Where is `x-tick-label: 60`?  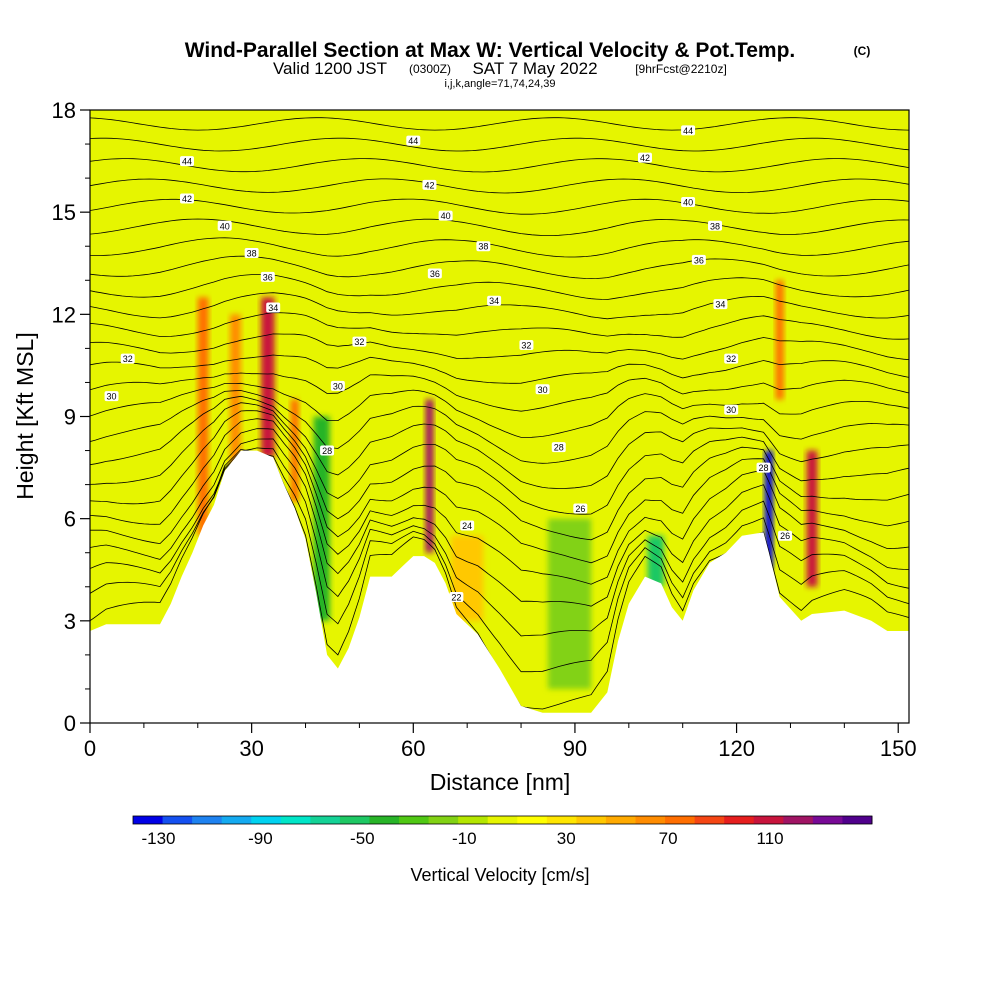 x-tick-label: 60 is located at coordinates (413, 748).